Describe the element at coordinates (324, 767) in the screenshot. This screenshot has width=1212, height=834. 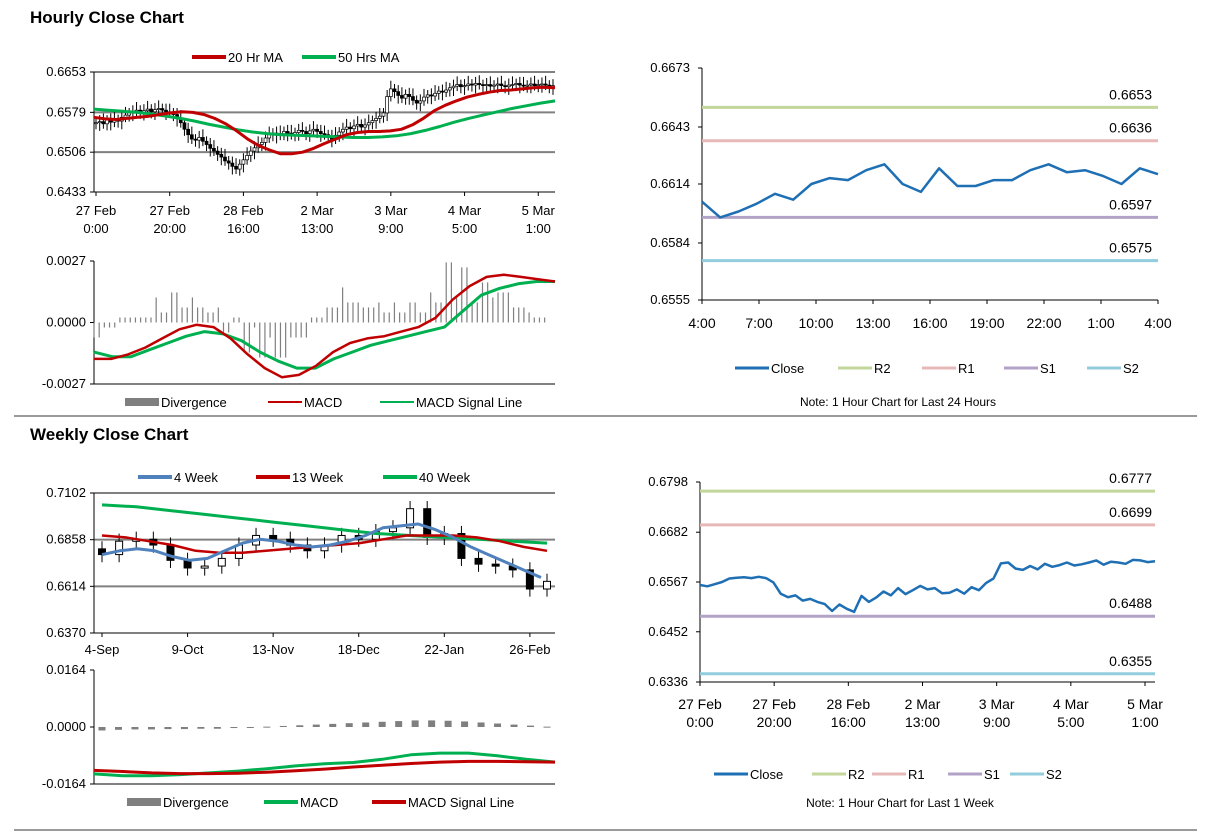
I see `weekly-macd-signal-line` at that location.